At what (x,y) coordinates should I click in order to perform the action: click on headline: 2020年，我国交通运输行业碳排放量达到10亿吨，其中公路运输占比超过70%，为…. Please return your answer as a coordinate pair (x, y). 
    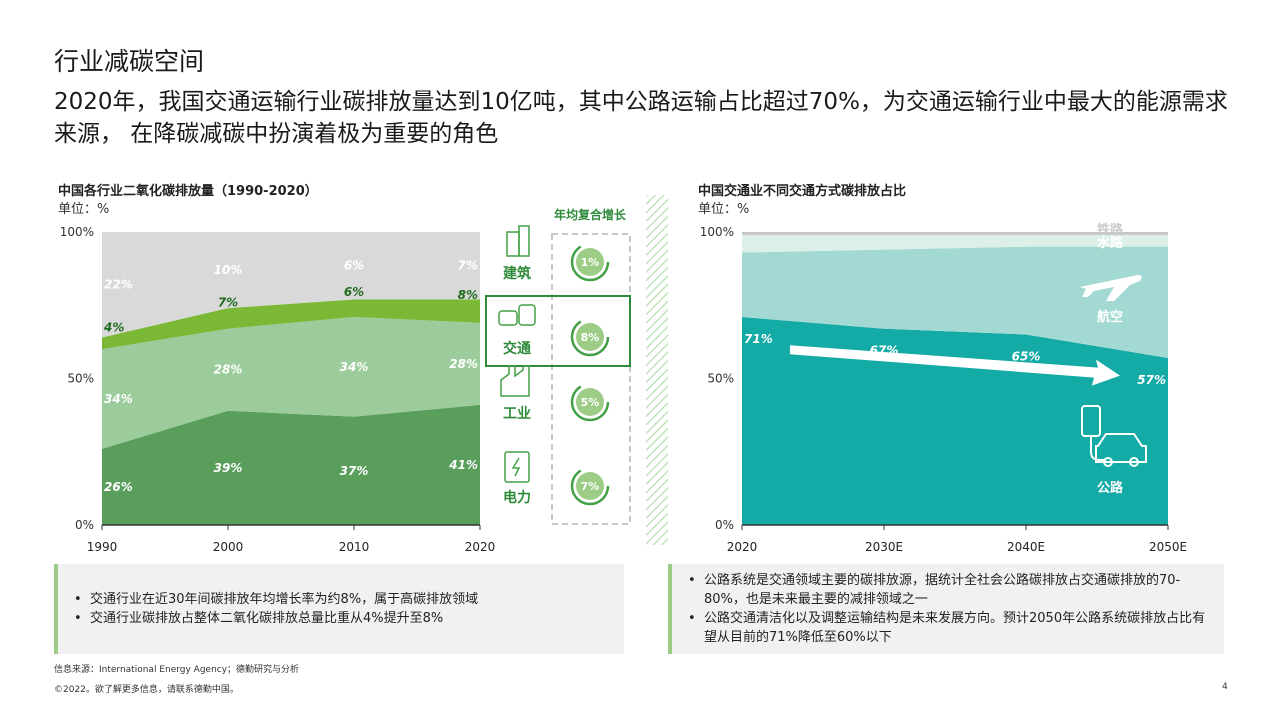
    Looking at the image, I should click on (641, 118).